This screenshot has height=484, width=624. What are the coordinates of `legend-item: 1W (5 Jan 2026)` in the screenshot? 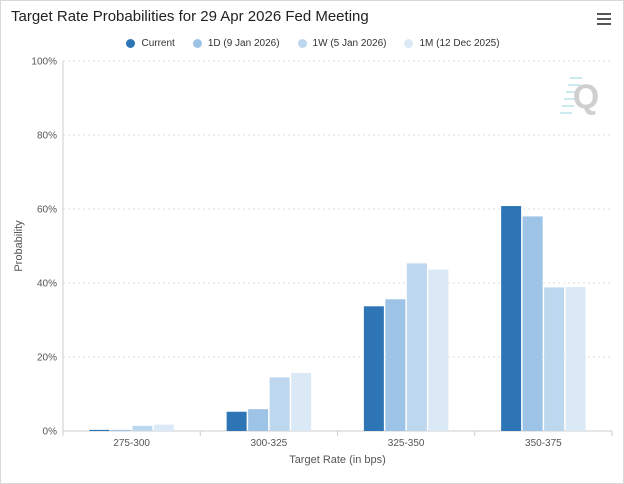 It's located at (342, 43).